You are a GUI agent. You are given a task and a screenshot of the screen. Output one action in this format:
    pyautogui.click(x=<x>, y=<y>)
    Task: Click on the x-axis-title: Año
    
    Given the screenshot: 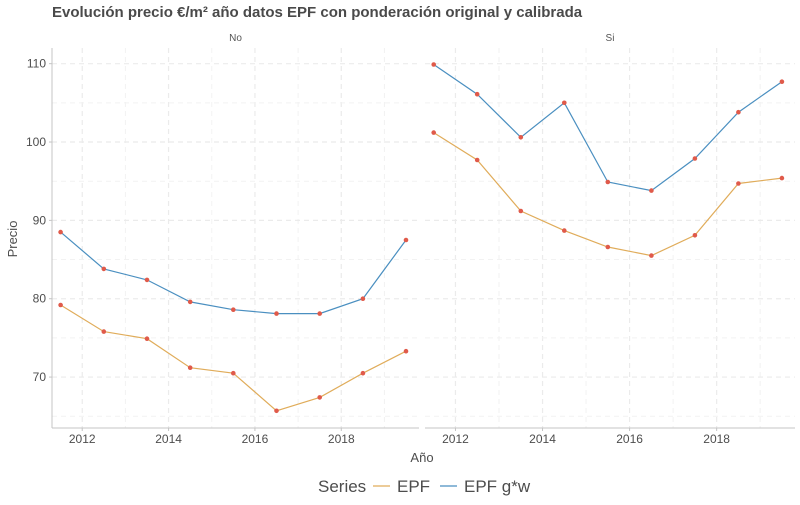 What is the action you would take?
    pyautogui.click(x=421, y=457)
    